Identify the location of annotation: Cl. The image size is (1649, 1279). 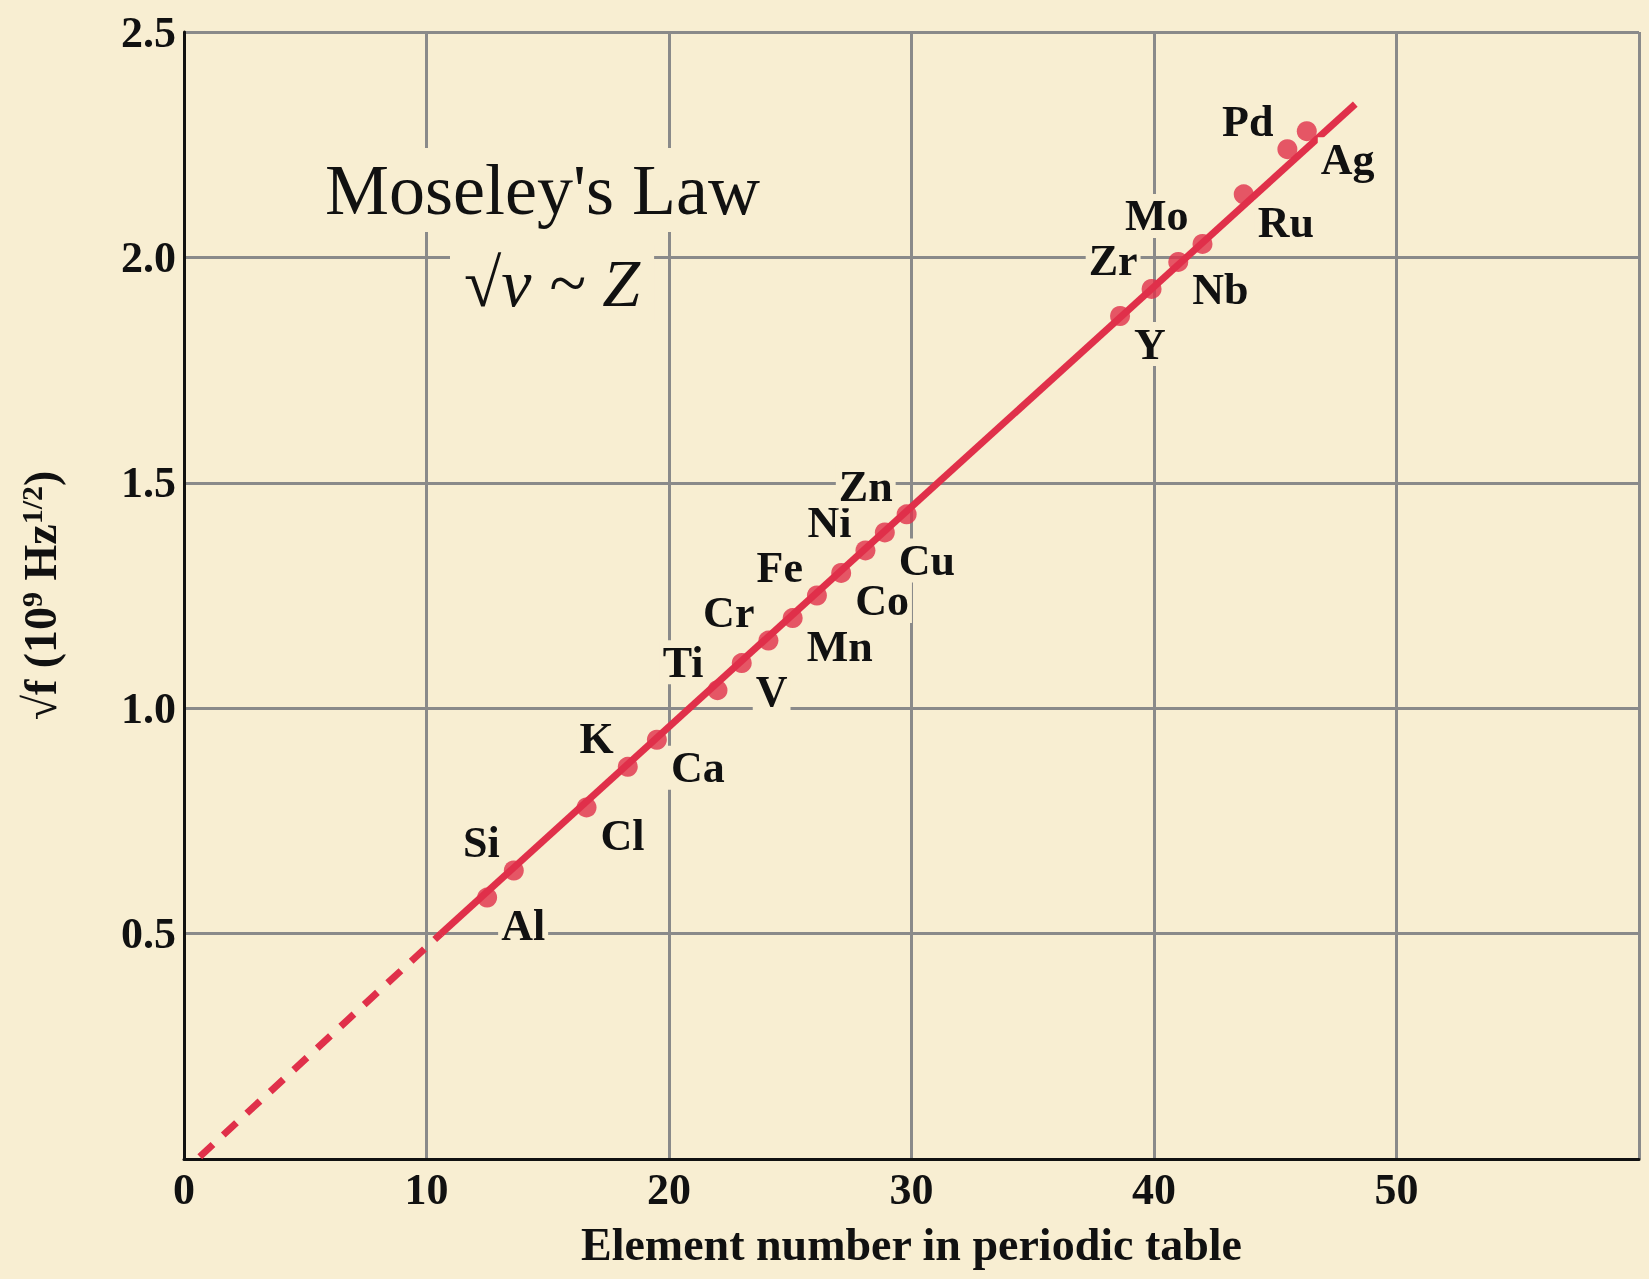
(622, 835).